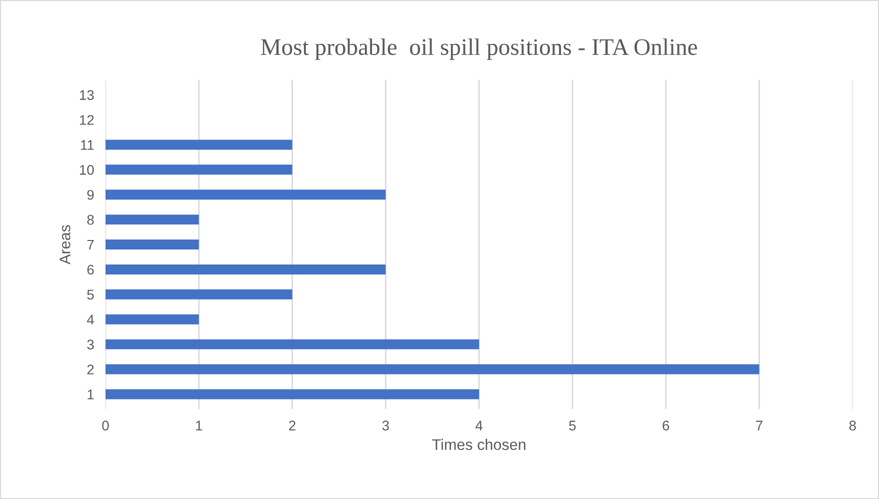 Image resolution: width=879 pixels, height=499 pixels. What do you see at coordinates (90, 369) in the screenshot?
I see `y-tick-label: 2` at bounding box center [90, 369].